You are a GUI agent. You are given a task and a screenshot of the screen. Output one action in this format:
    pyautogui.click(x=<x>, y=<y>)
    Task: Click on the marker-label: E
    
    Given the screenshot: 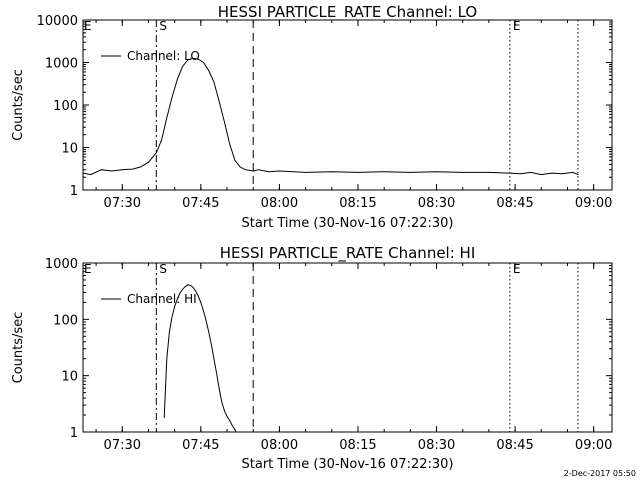 What is the action you would take?
    pyautogui.click(x=517, y=269)
    